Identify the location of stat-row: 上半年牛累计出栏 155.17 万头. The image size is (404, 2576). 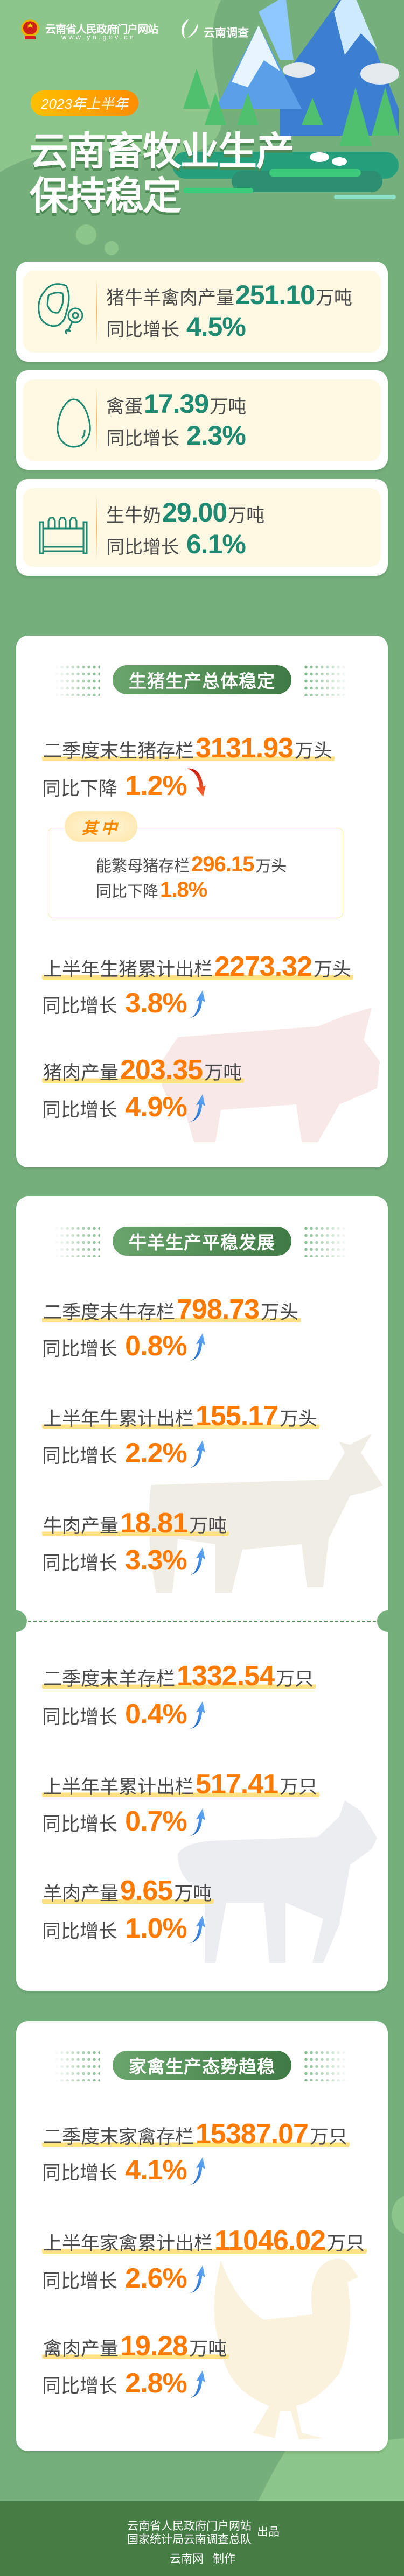
(181, 1416).